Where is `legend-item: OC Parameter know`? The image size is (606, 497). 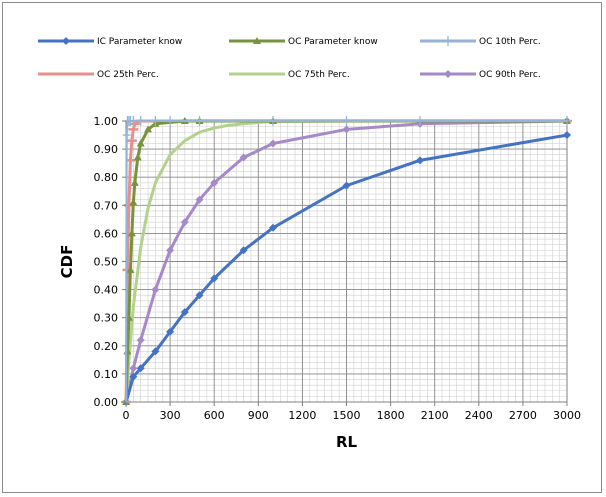 legend-item: OC Parameter know is located at coordinates (303, 42).